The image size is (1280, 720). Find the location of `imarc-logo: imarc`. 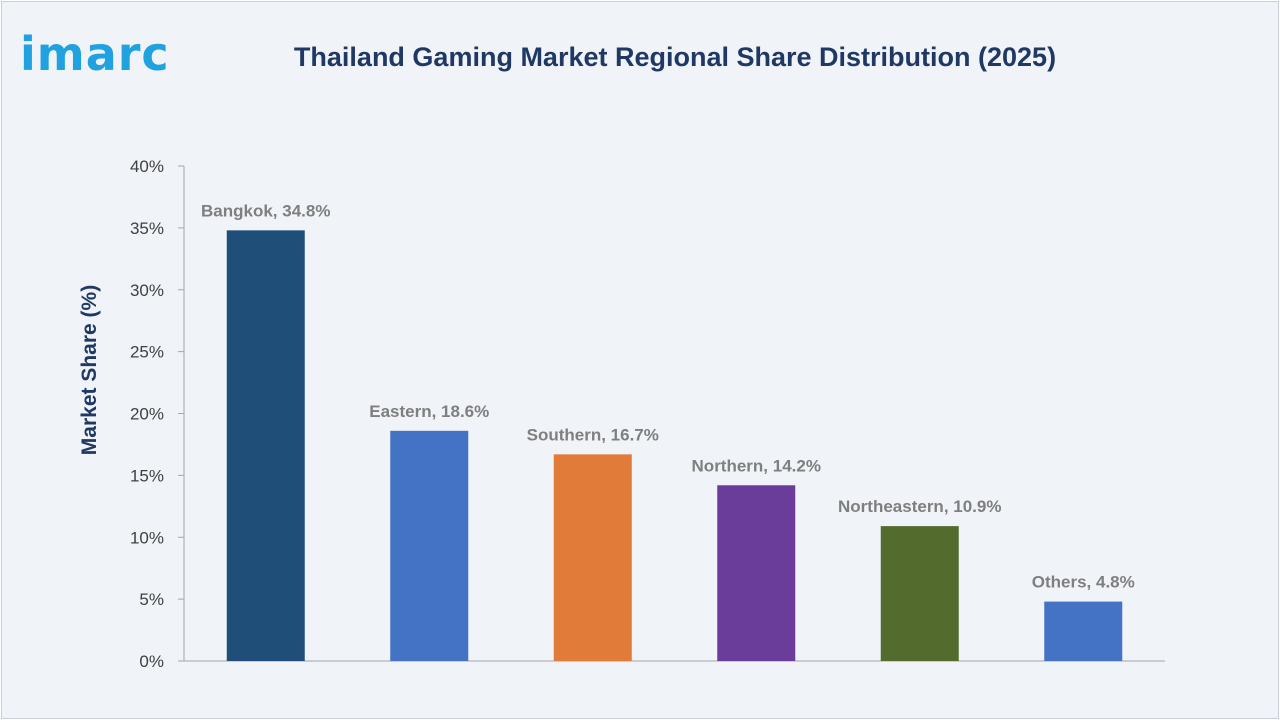

imarc-logo: imarc is located at coordinates (95, 54).